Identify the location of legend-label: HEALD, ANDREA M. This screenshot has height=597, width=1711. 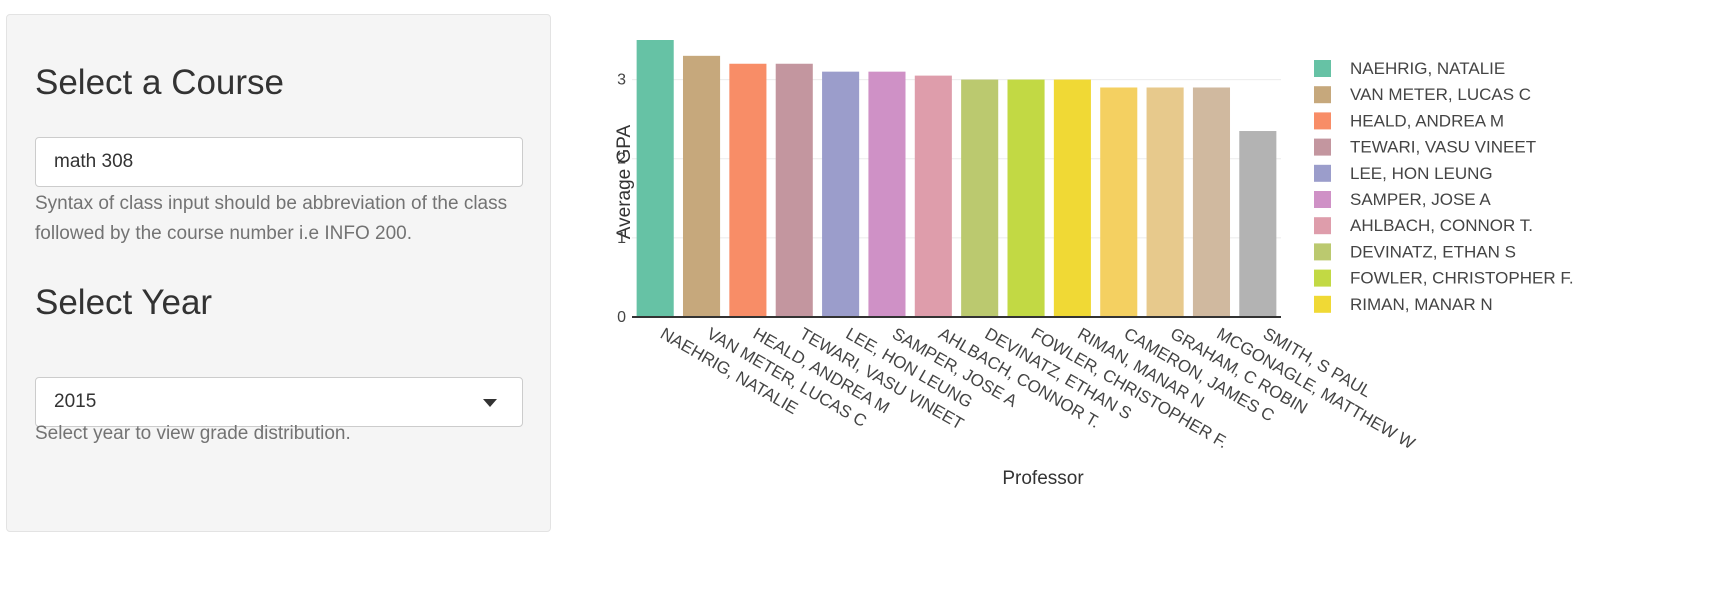
(1427, 120).